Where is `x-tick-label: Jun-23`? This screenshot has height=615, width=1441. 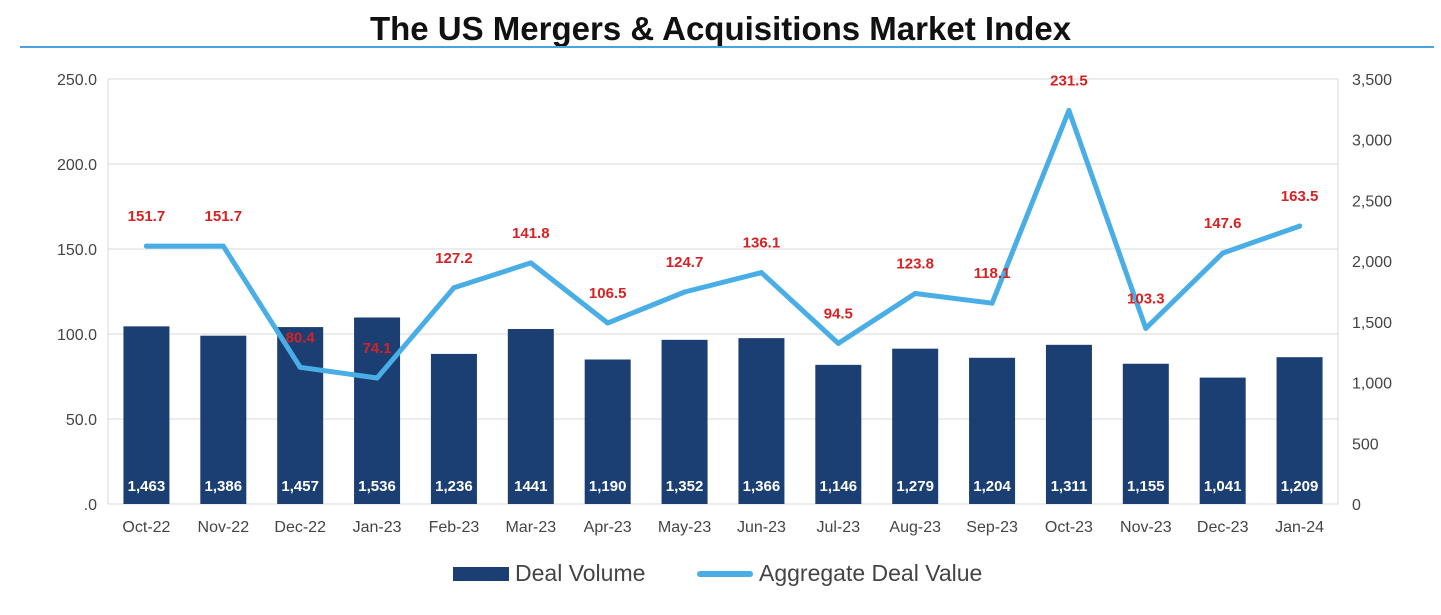 x-tick-label: Jun-23 is located at coordinates (761, 527).